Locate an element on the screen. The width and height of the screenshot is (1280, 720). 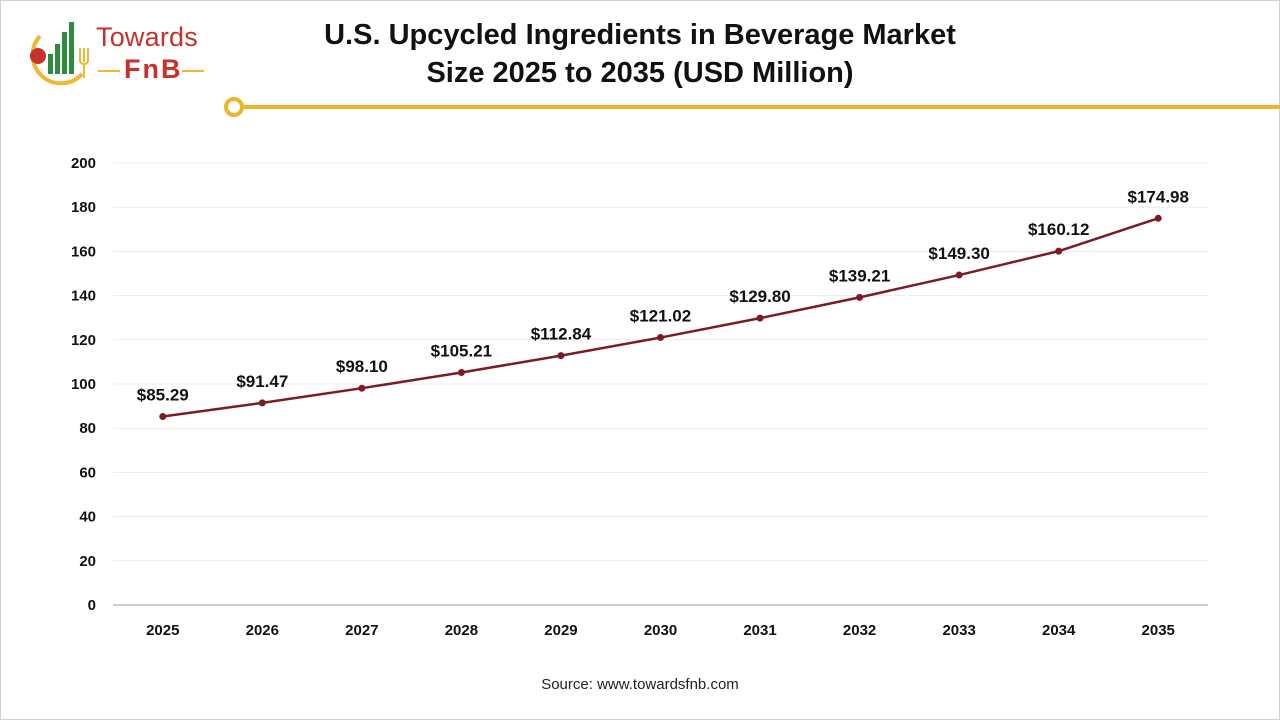
logo-underline-decoration is located at coordinates (151, 71).